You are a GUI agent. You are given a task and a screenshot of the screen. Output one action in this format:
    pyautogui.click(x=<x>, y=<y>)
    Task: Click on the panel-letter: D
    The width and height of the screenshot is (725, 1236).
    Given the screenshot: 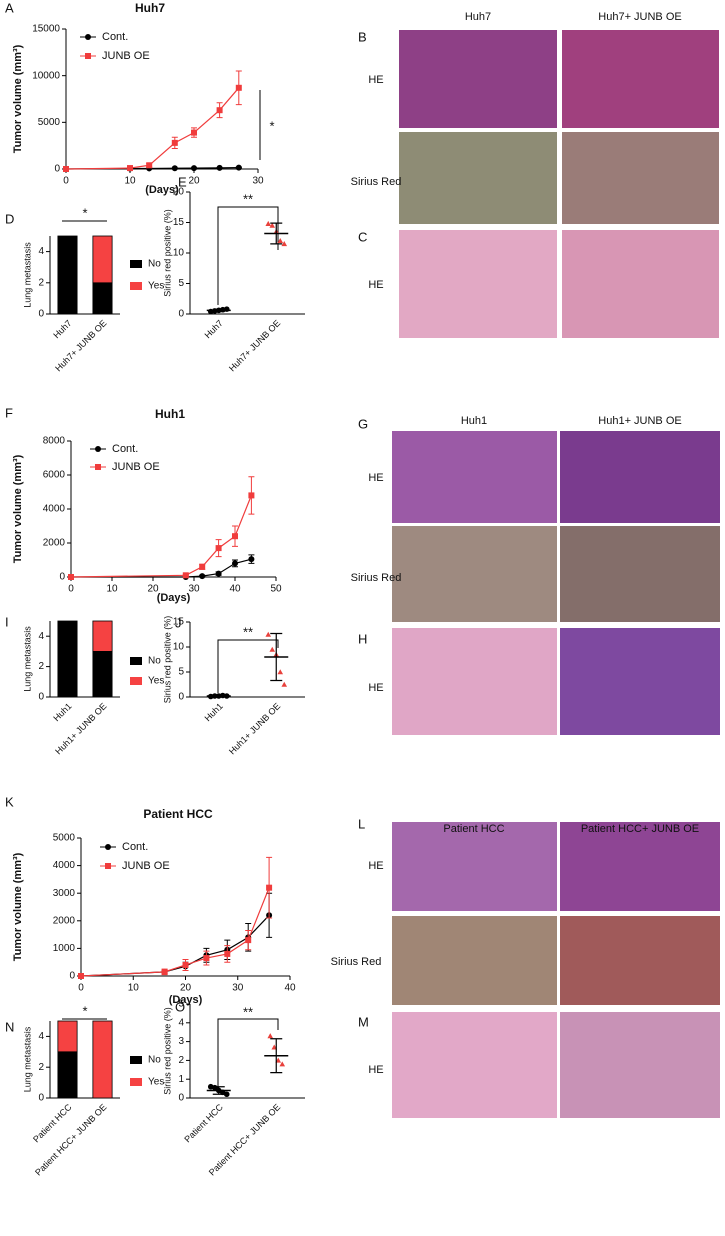 What is the action you would take?
    pyautogui.click(x=9, y=218)
    